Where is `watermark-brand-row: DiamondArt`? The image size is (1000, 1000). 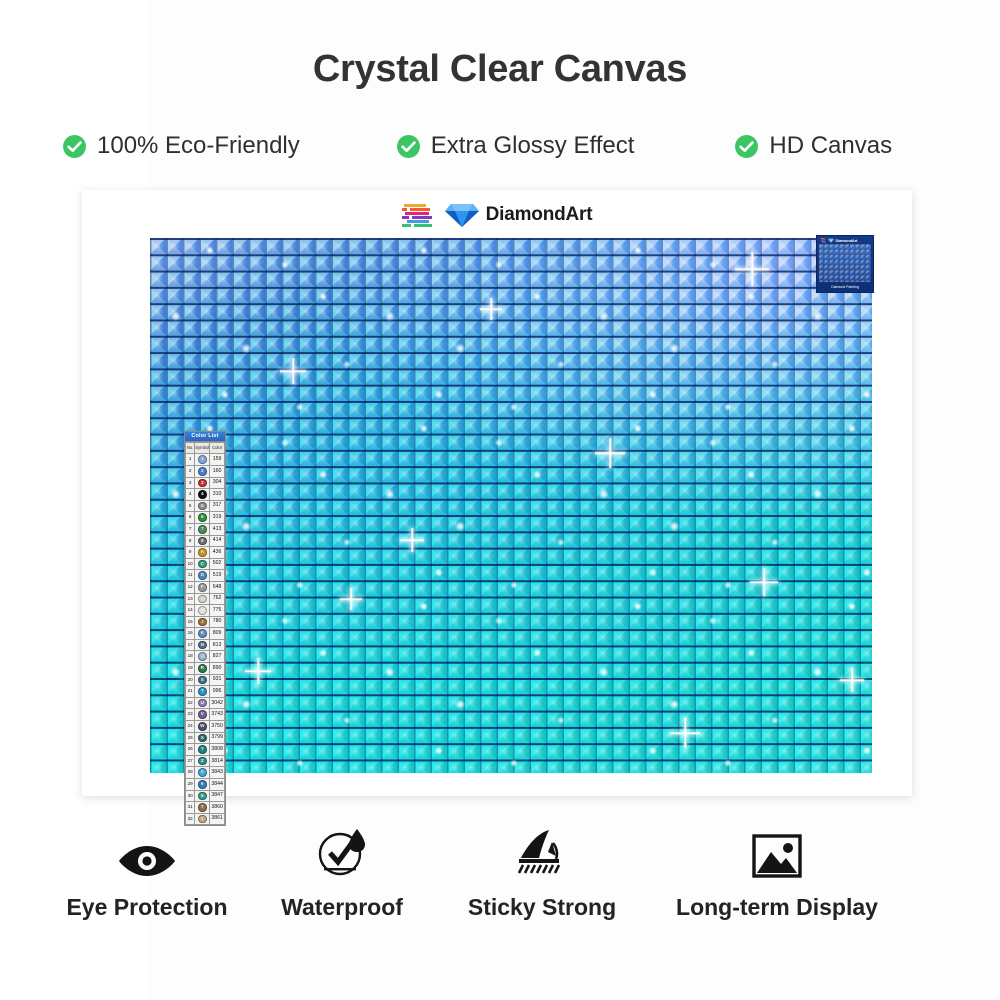
watermark-brand-row: DiamondArt is located at coordinates (845, 240).